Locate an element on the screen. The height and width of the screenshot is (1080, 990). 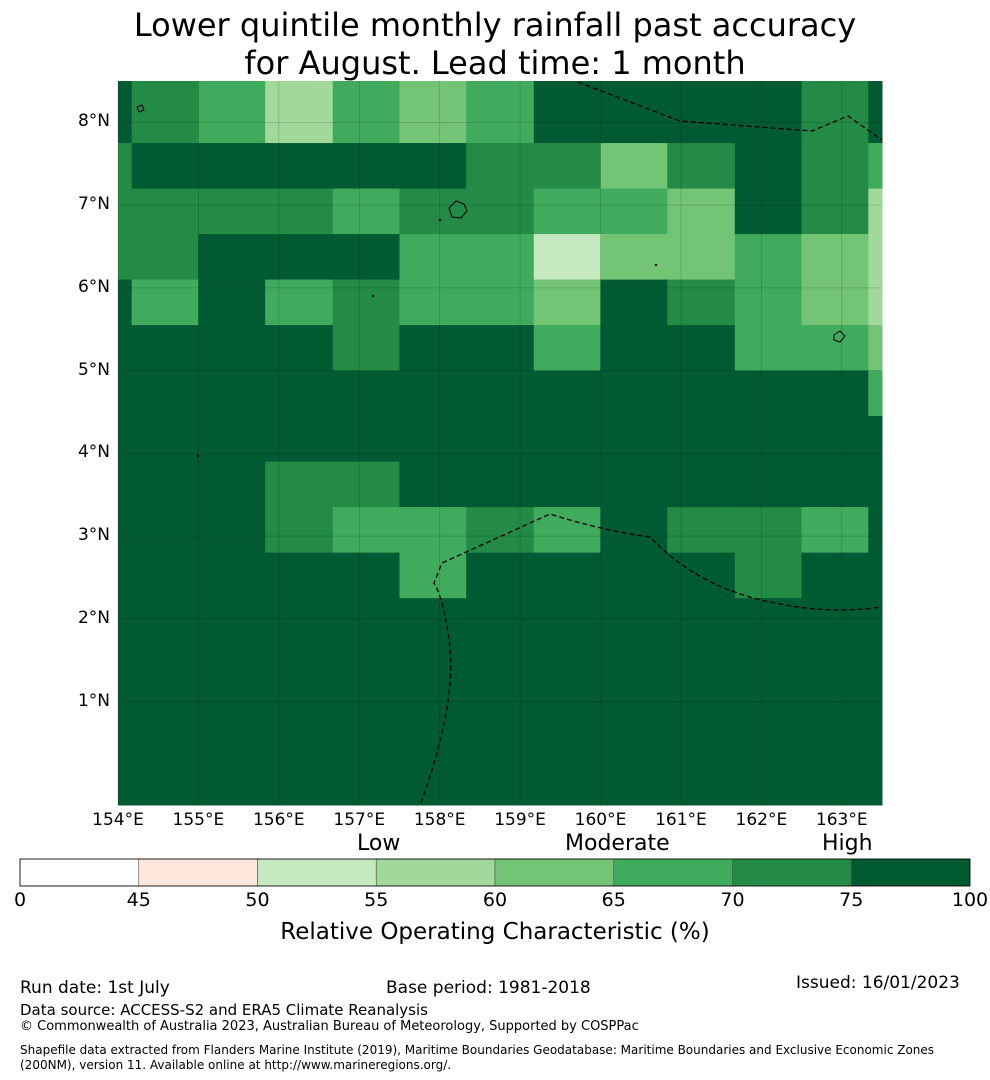
issued-date: Issued: 16/01/2023 is located at coordinates (878, 983).